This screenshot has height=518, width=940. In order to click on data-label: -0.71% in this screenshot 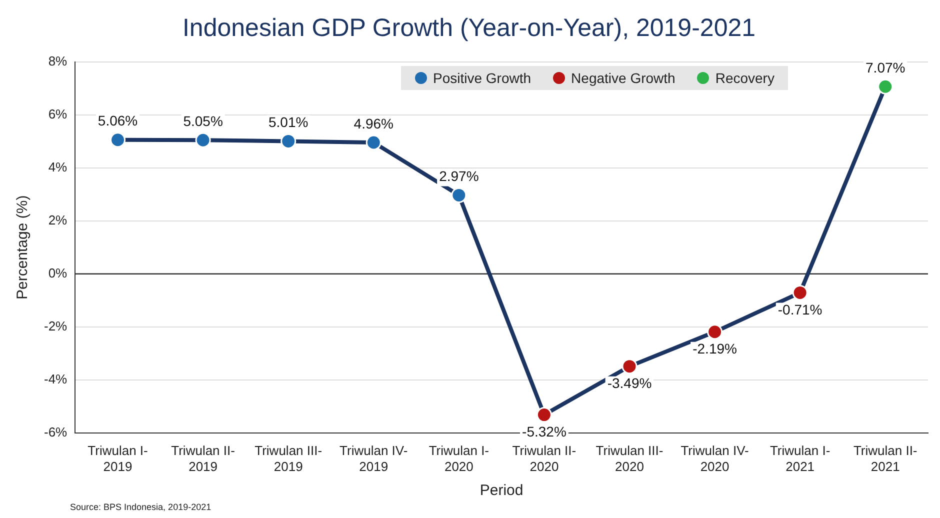, I will do `click(800, 310)`.